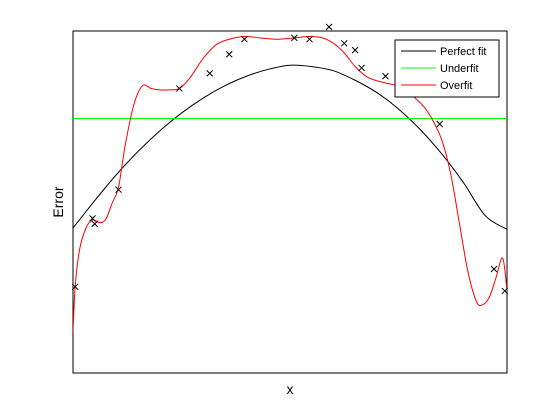 The height and width of the screenshot is (420, 560). I want to click on legend: Perfect fit Underfit Overfit, so click(447, 68).